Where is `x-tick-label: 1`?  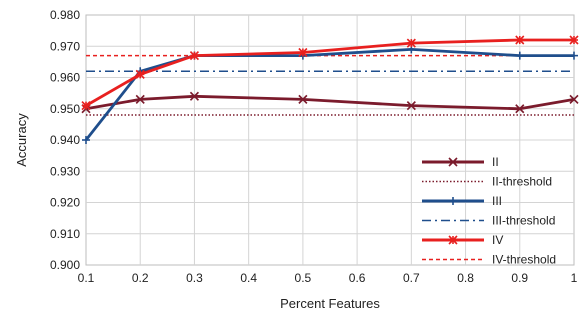 x-tick-label: 1 is located at coordinates (574, 278).